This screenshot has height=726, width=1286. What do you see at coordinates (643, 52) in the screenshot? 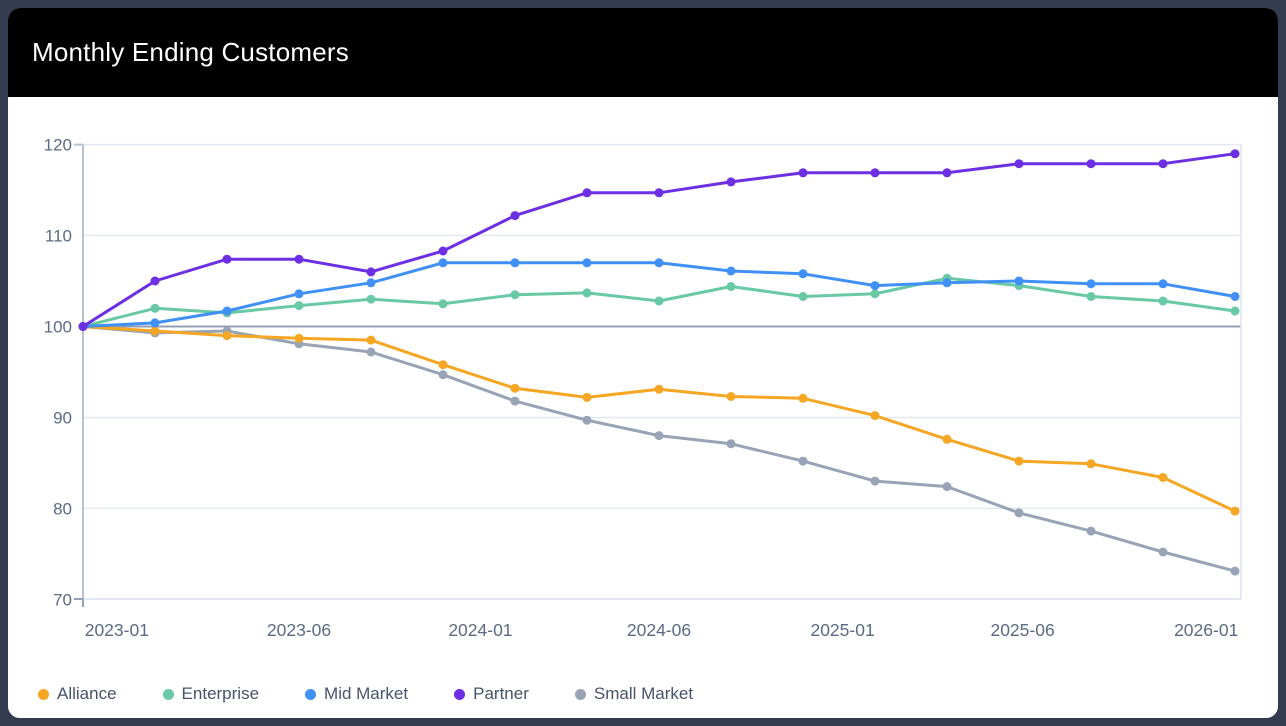
I see `card-header: Monthly Ending Customers` at bounding box center [643, 52].